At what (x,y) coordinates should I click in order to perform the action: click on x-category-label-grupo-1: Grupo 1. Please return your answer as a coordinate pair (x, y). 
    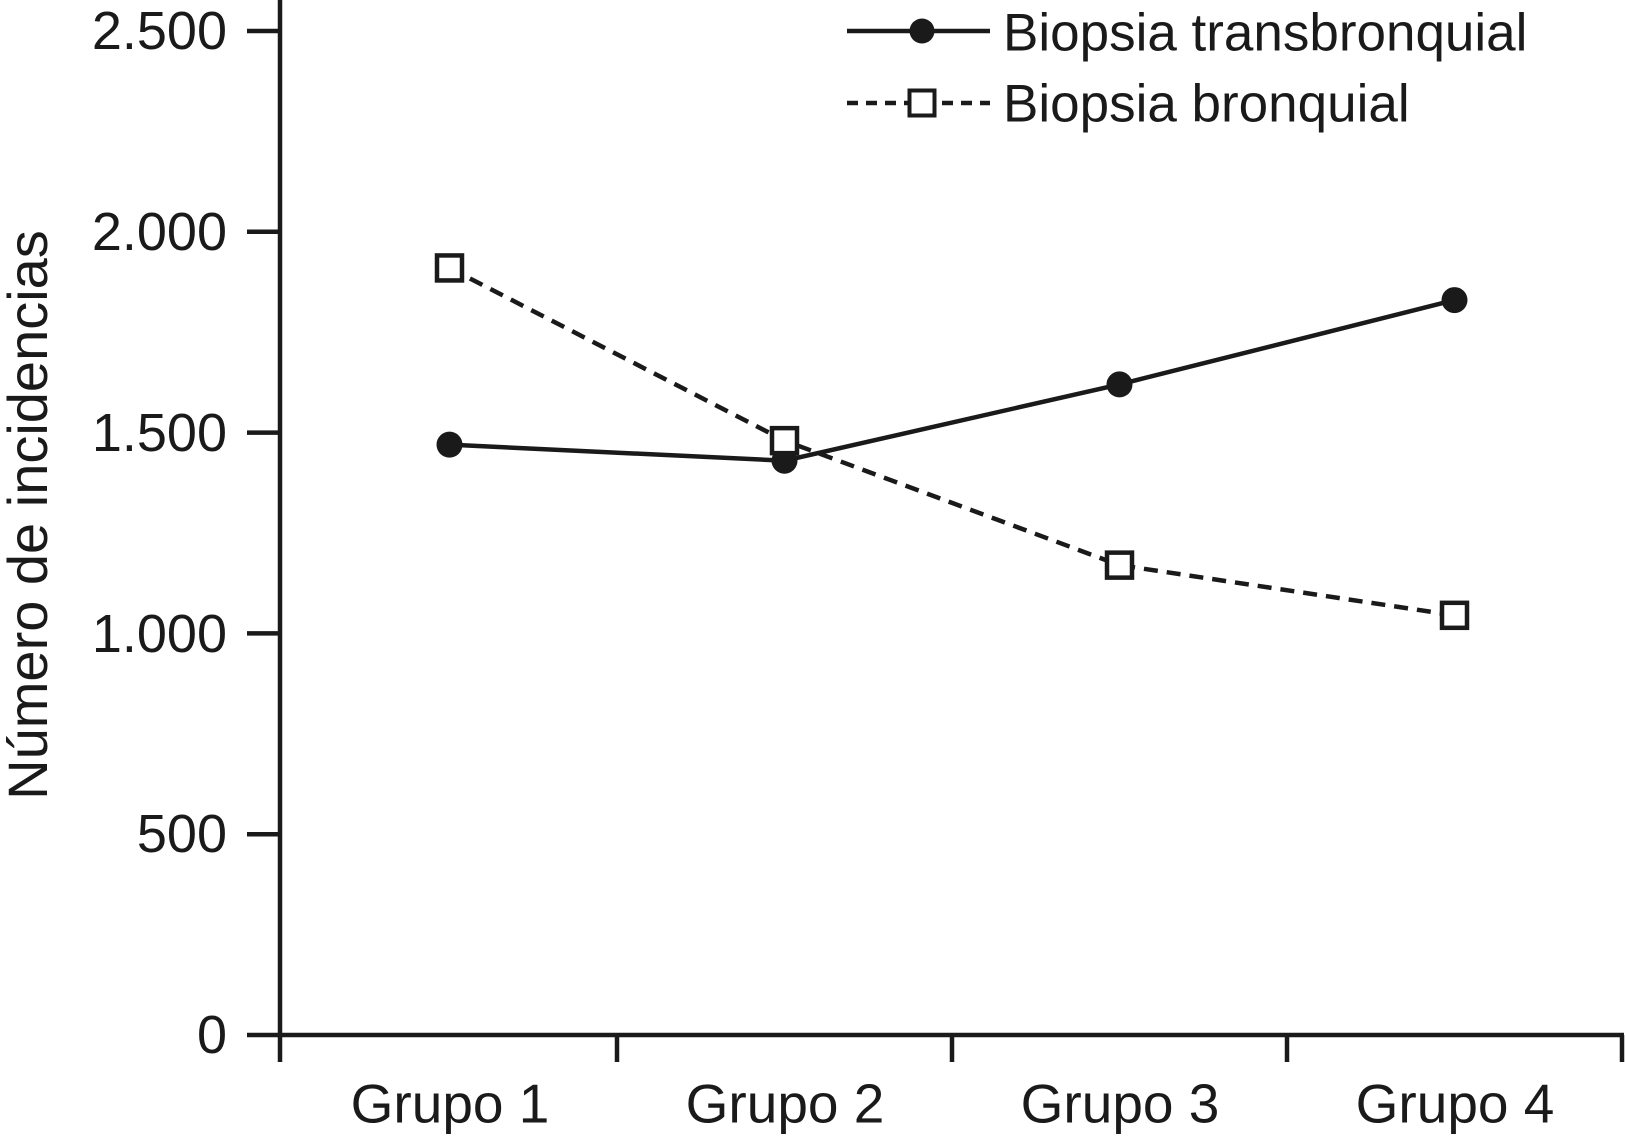
    Looking at the image, I should click on (450, 1103).